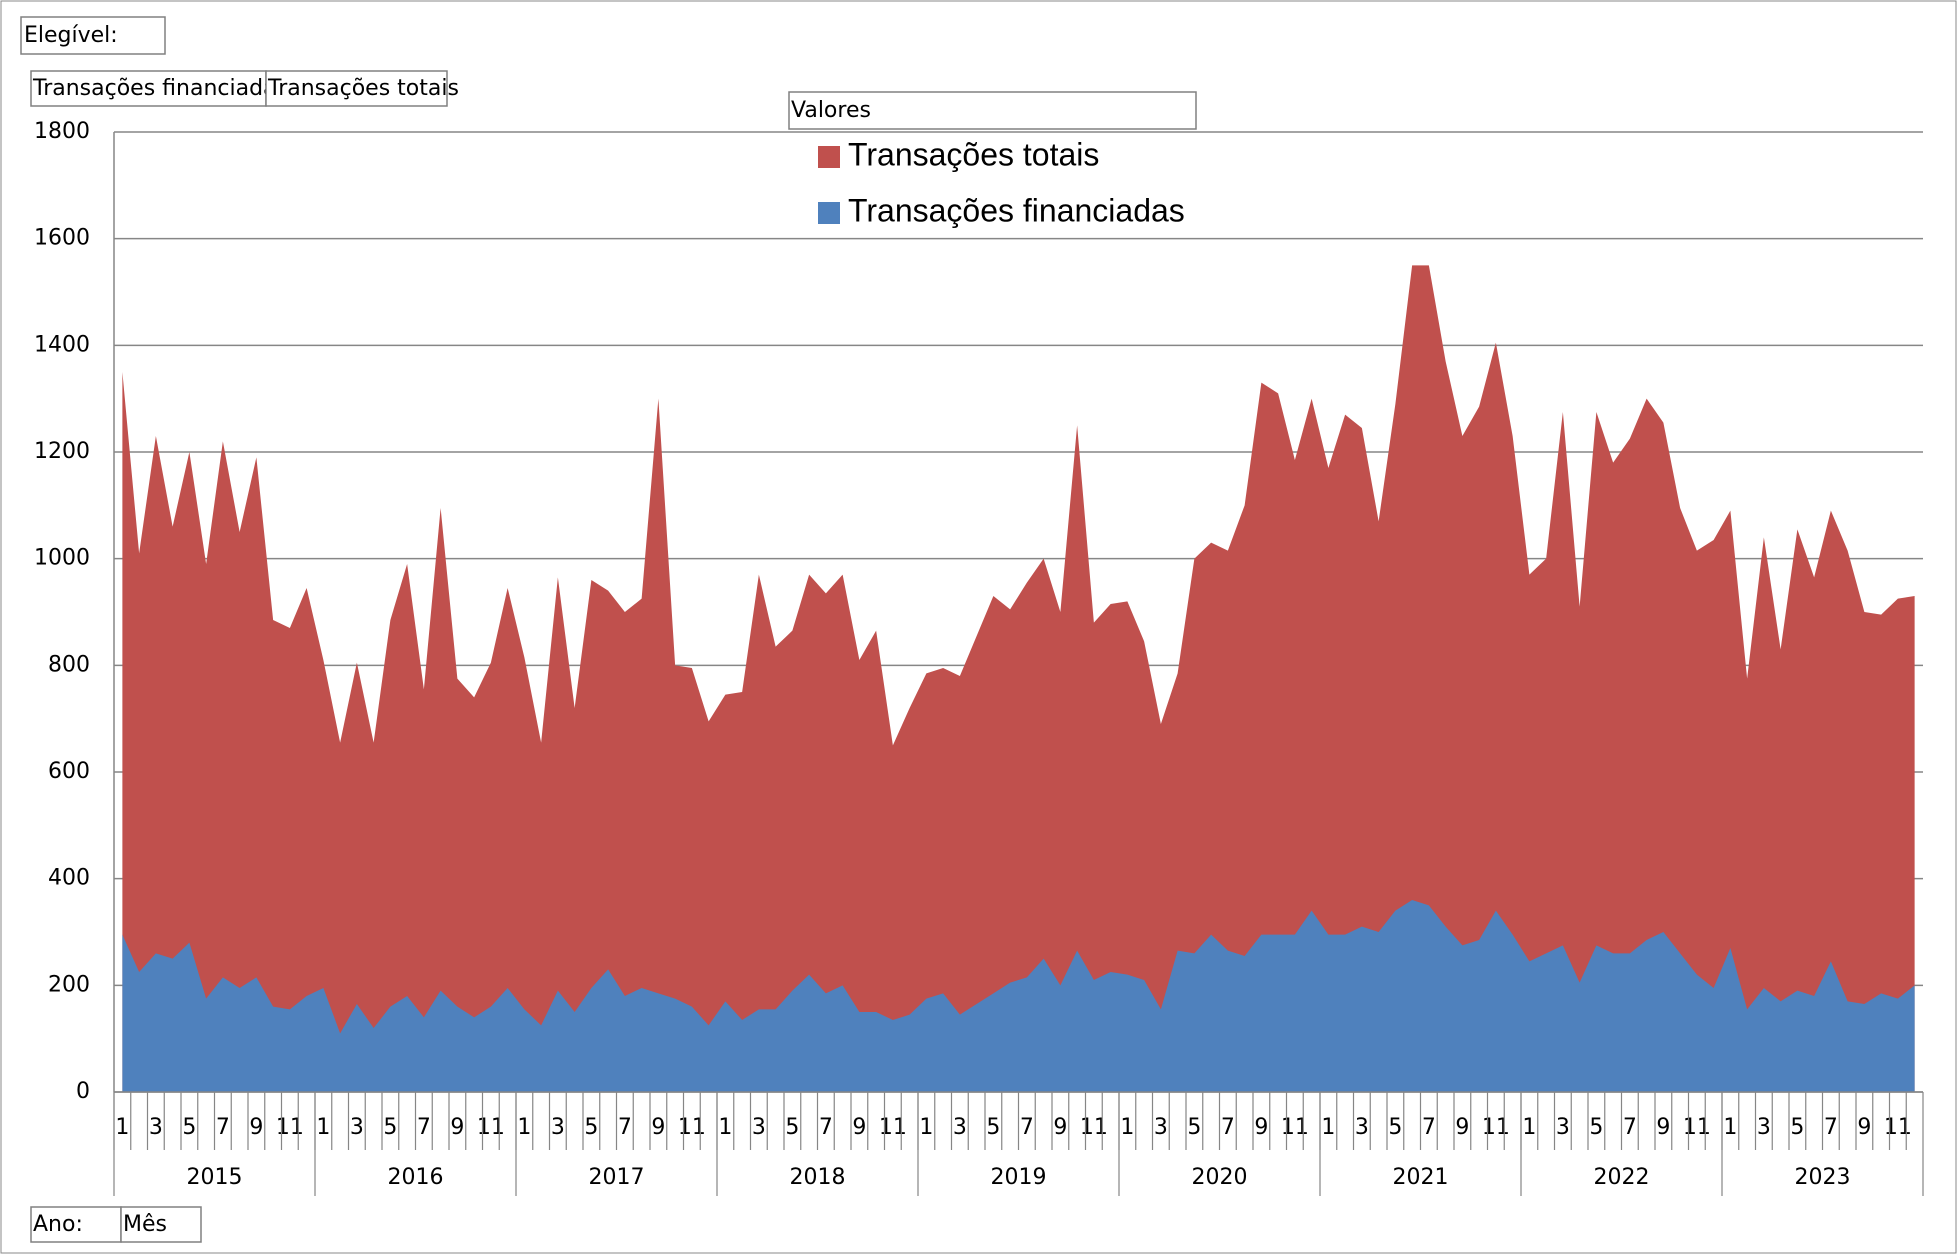  Describe the element at coordinates (69, 771) in the screenshot. I see `y-tick-label: 600` at that location.